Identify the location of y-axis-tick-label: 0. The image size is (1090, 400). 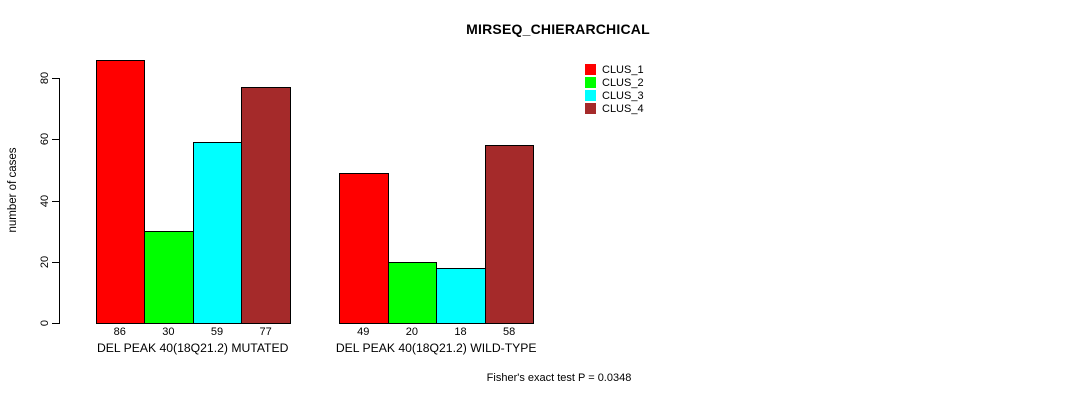
(45, 323).